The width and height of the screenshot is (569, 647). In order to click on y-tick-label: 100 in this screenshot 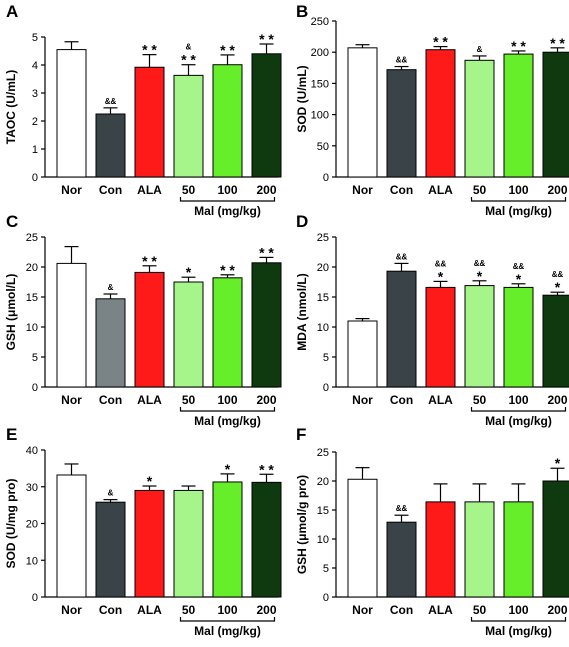, I will do `click(320, 116)`.